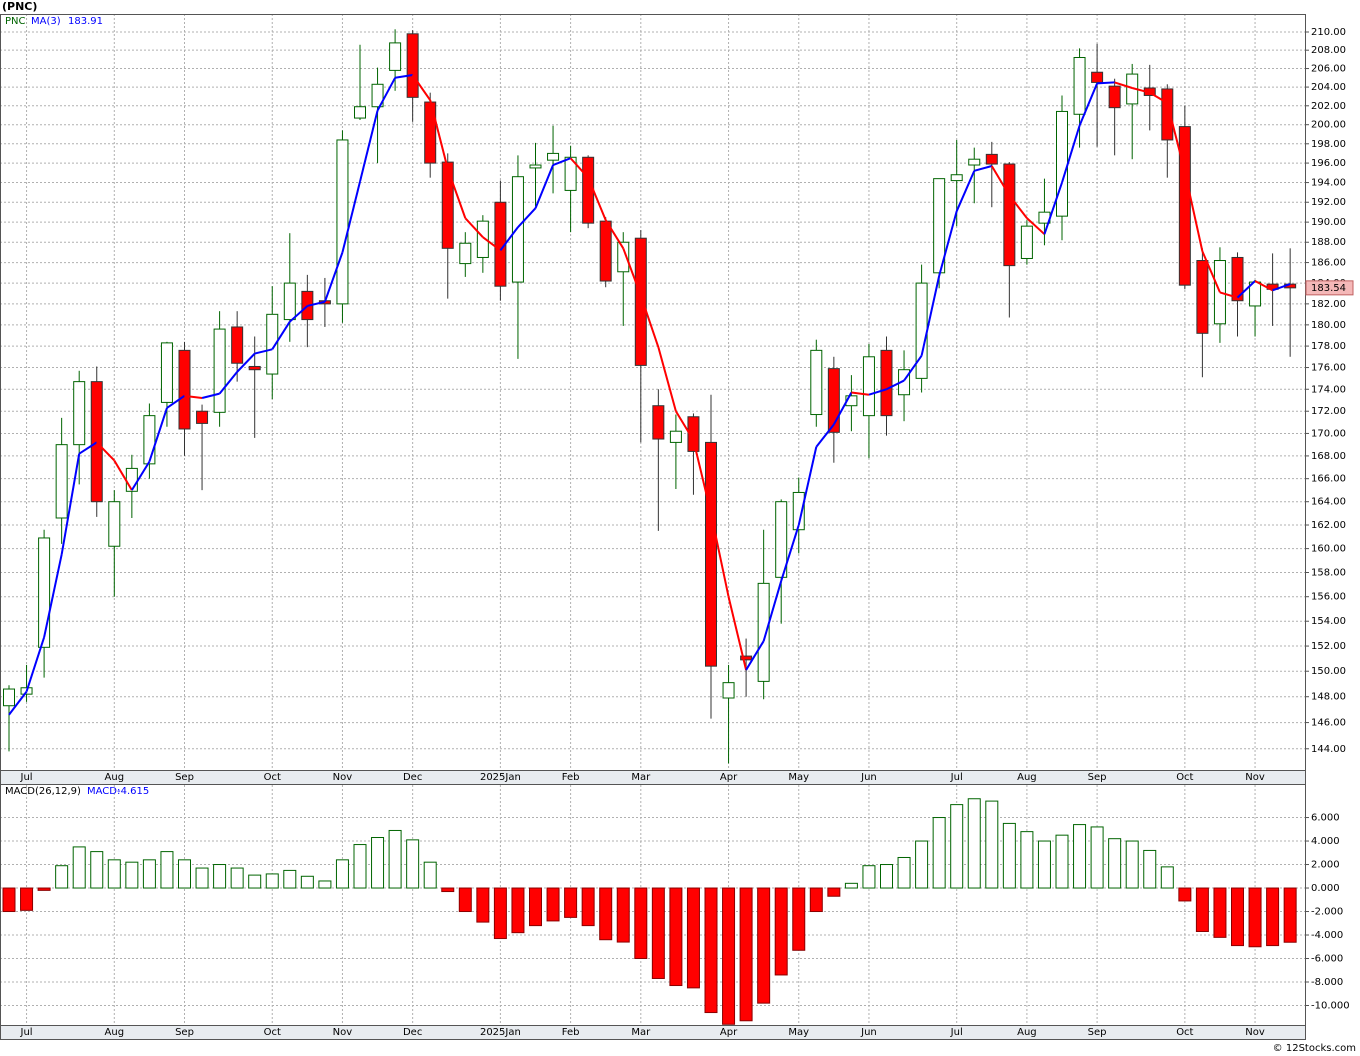 This screenshot has width=1360, height=1056. I want to click on x-tick-label: May, so click(798, 1032).